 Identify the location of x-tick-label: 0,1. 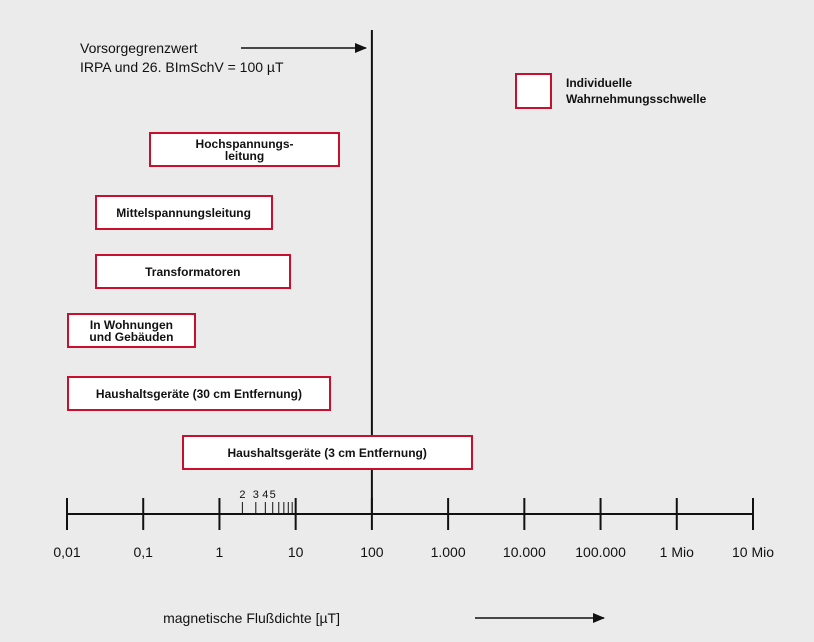
(143, 552).